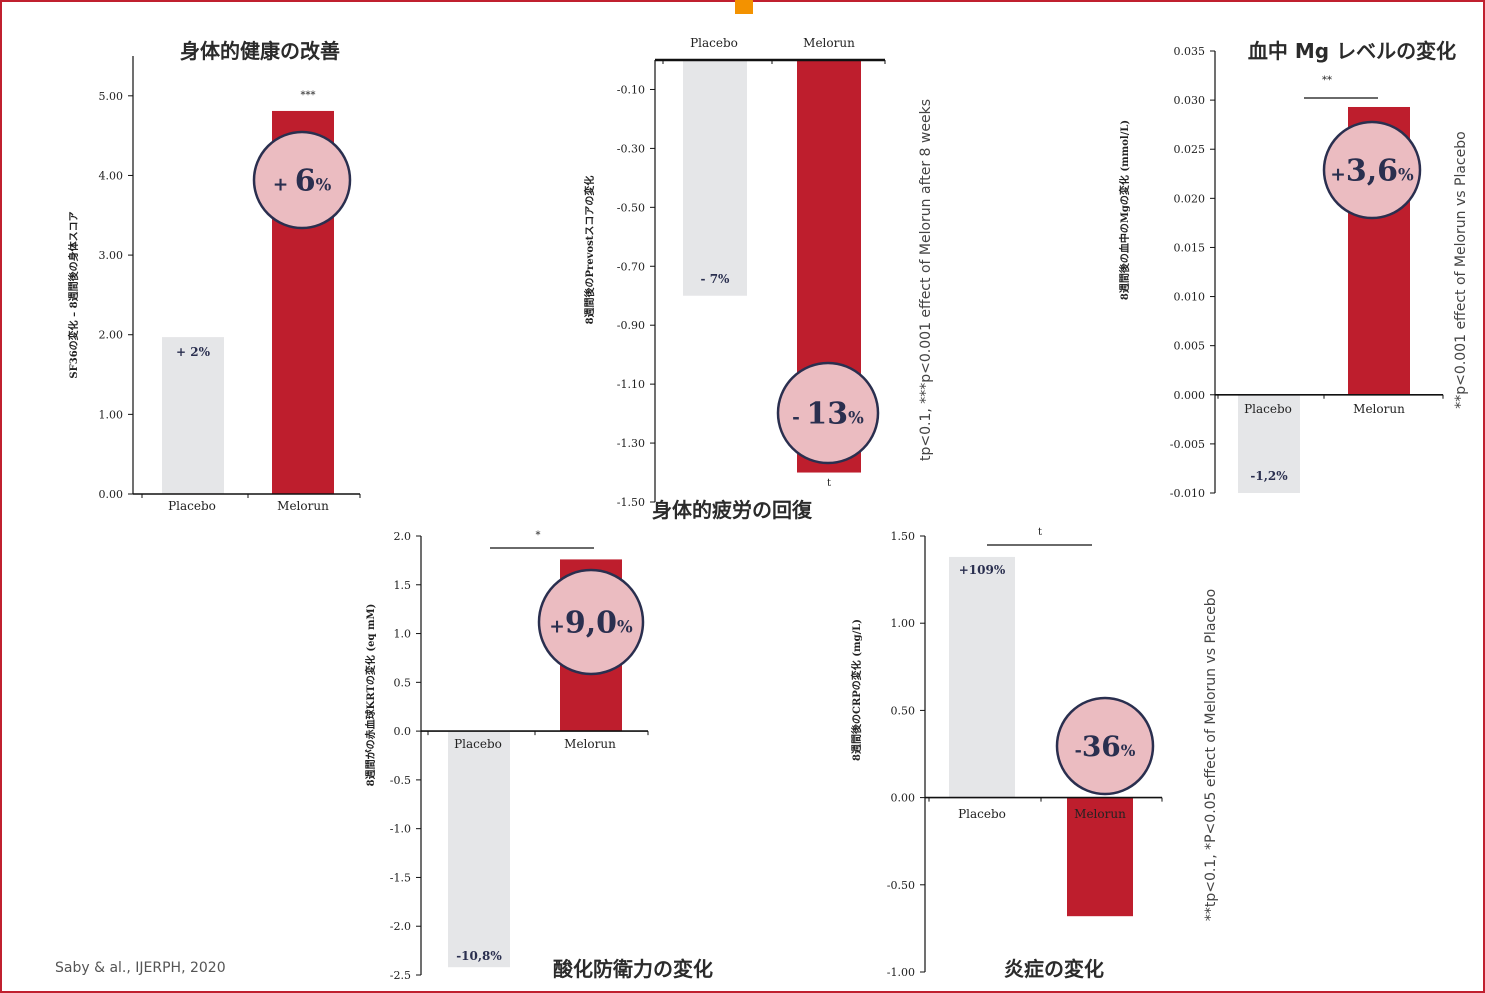 This screenshot has height=993, width=1485. I want to click on y-tick-label: 4.00, so click(111, 175).